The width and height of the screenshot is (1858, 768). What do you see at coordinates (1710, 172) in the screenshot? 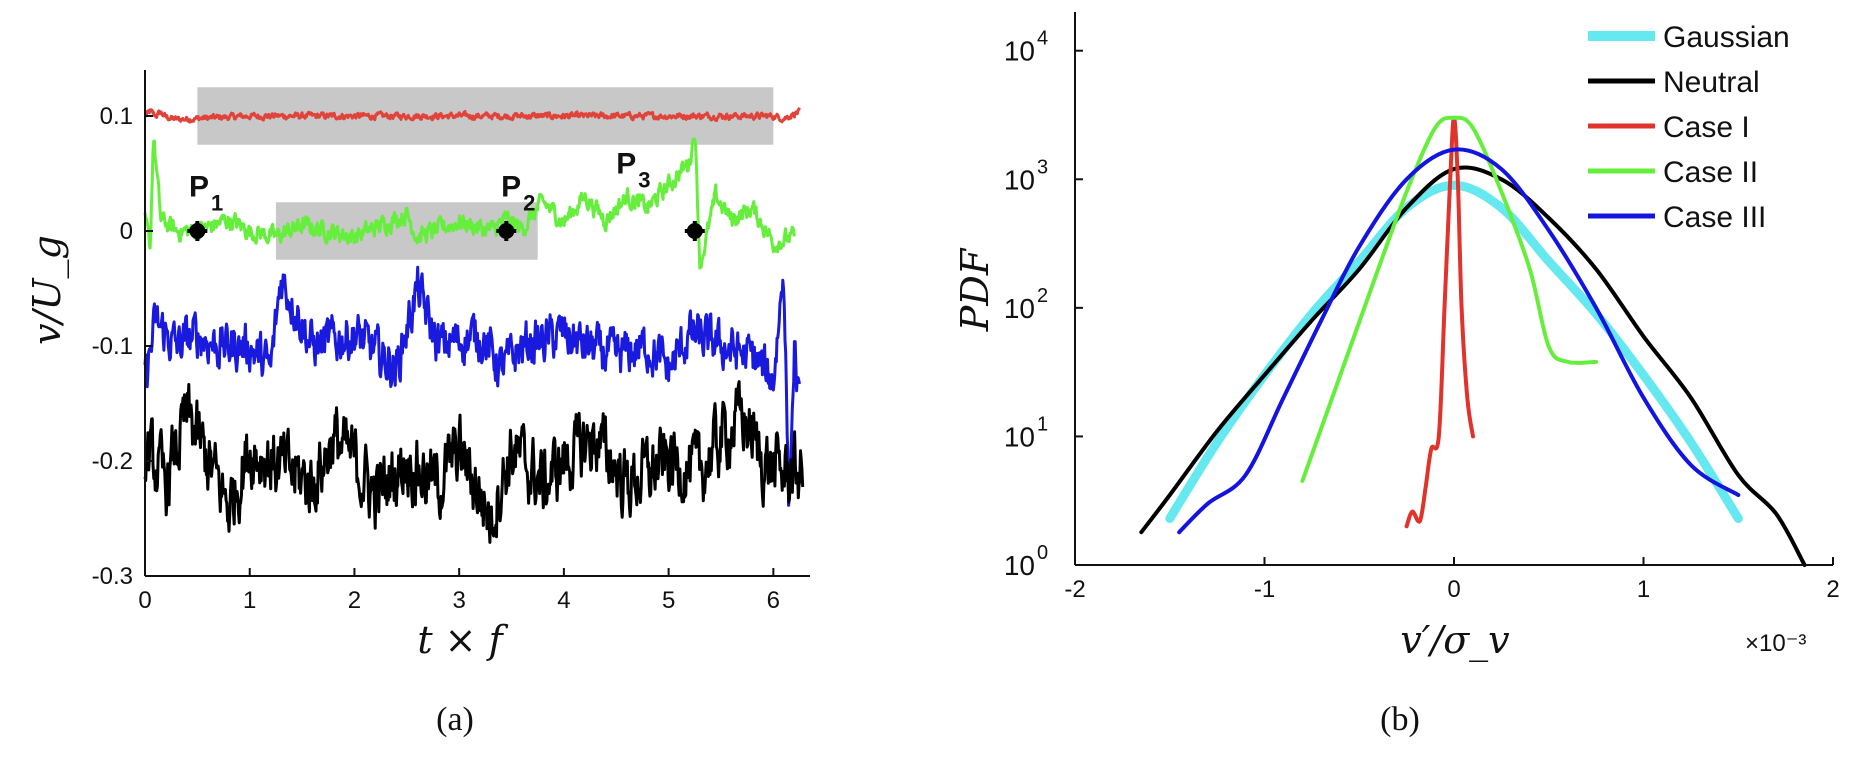
I see `legend-label-case-ii: Case II` at bounding box center [1710, 172].